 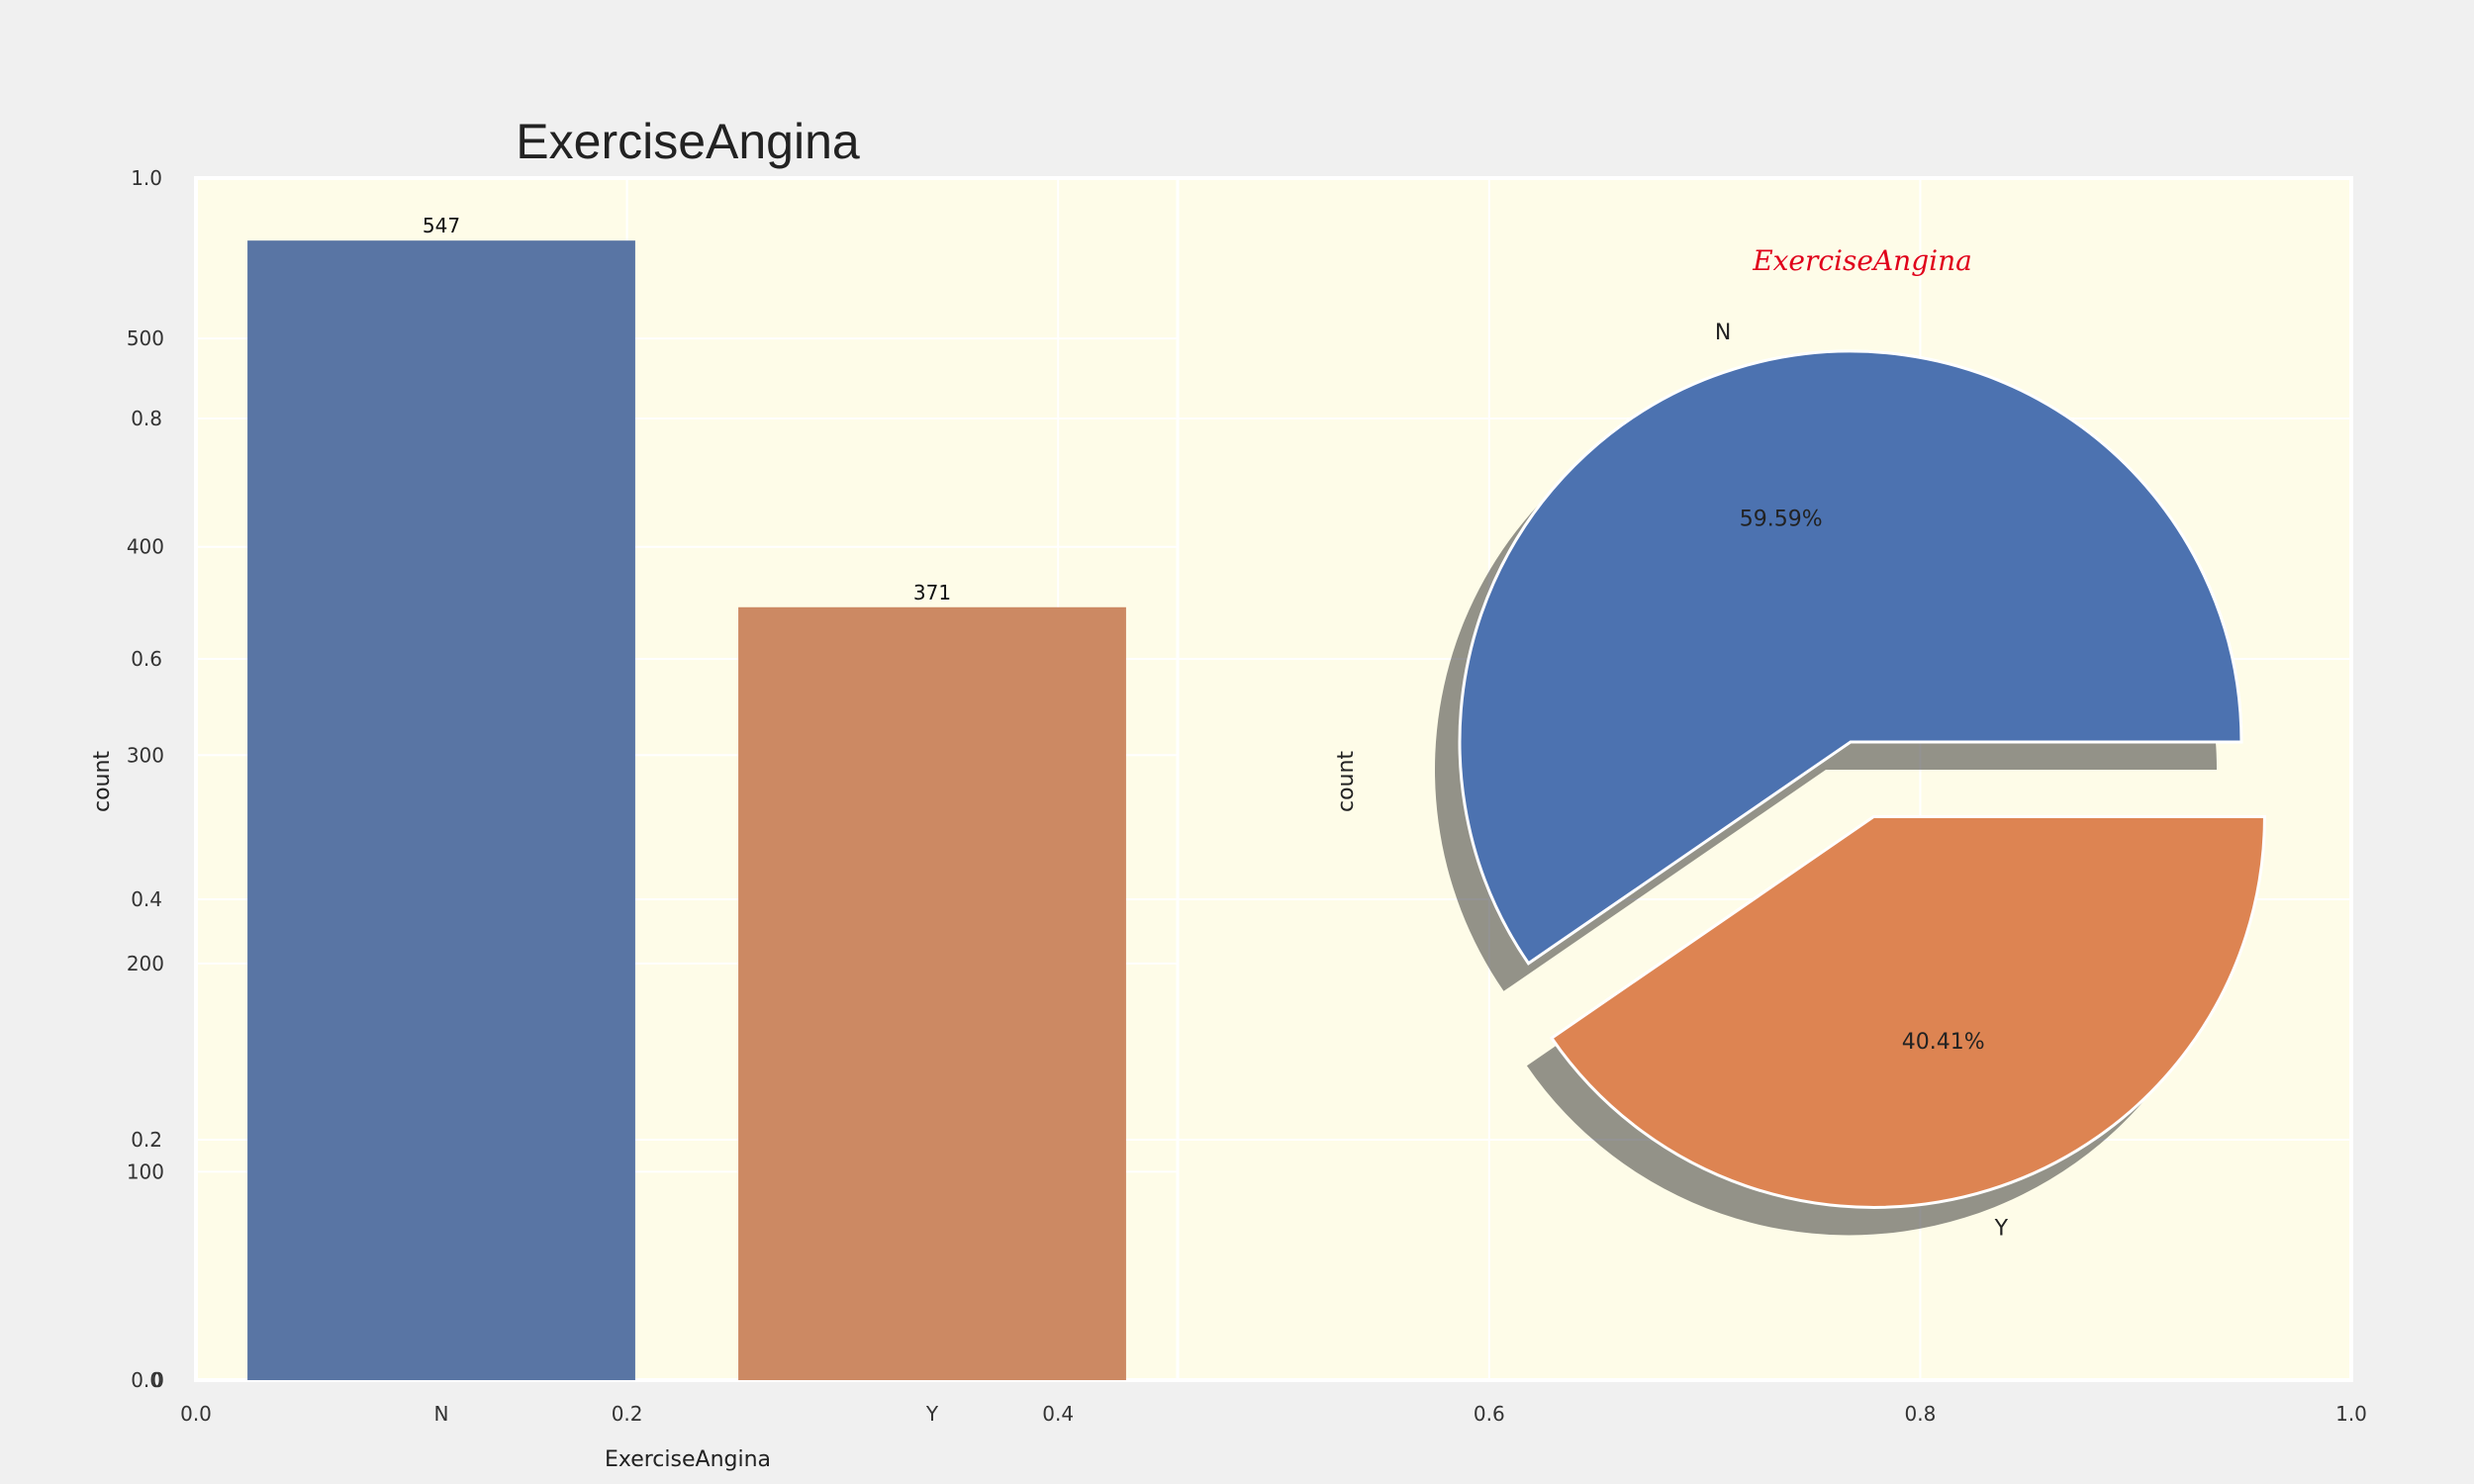 What do you see at coordinates (102, 781) in the screenshot?
I see `bar-chart-y-axis-label: count` at bounding box center [102, 781].